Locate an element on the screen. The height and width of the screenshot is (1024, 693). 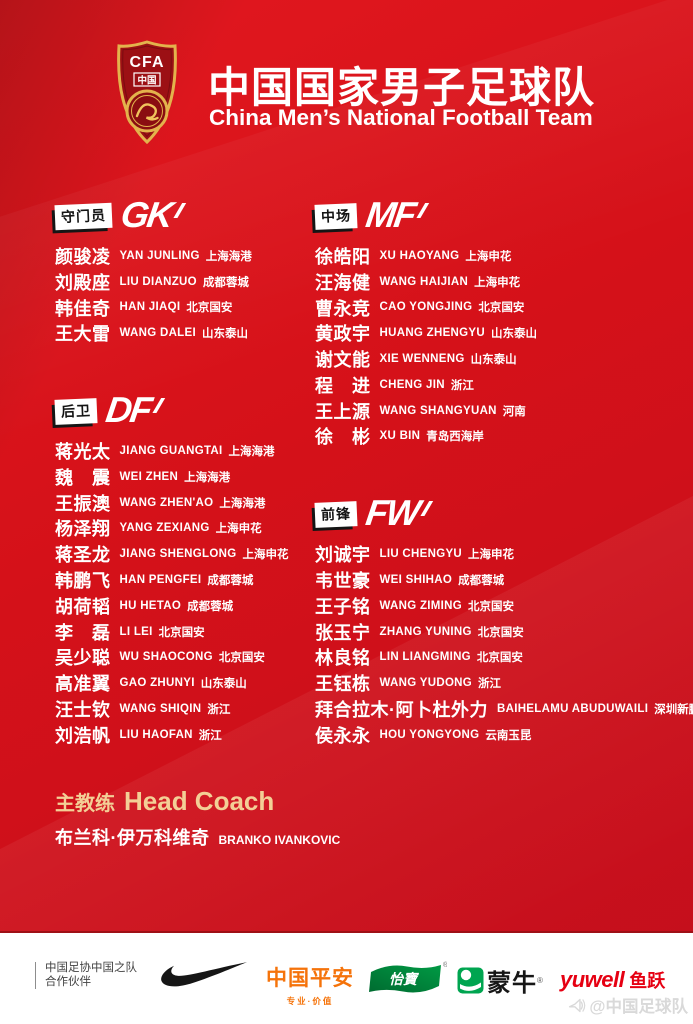
player-name: 王振澳 is located at coordinates (83, 503).